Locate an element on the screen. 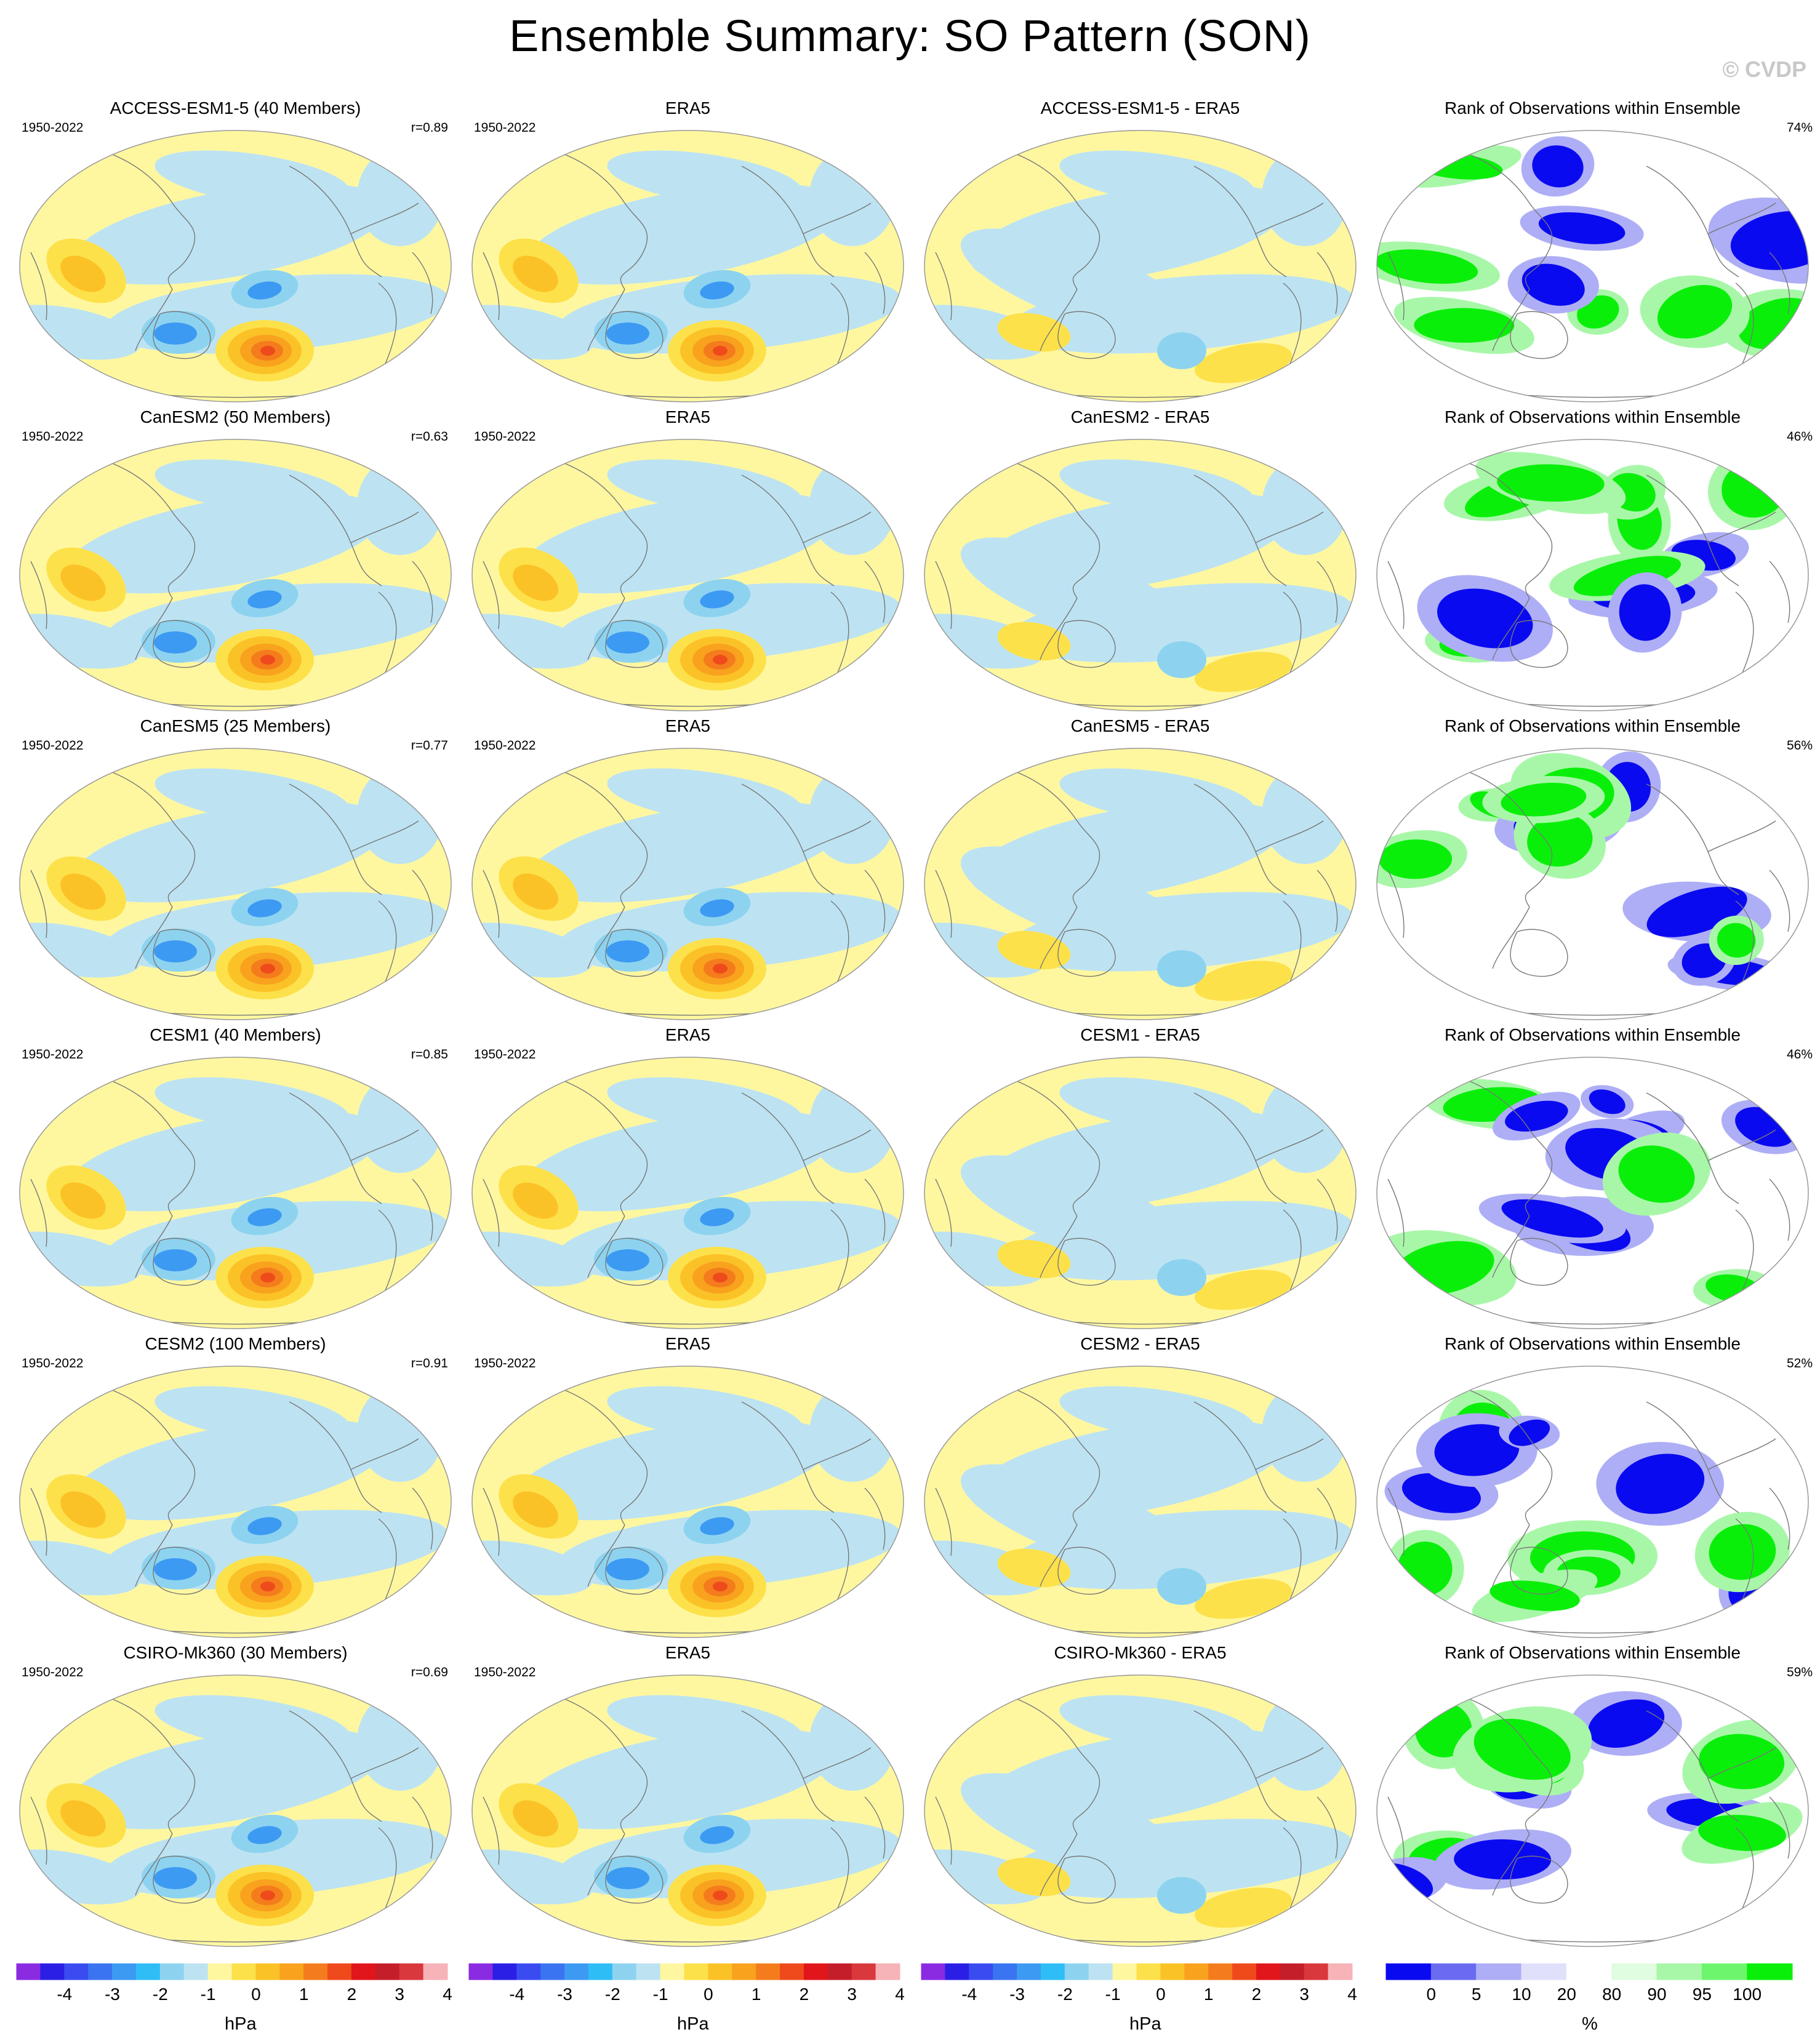 This screenshot has width=1820, height=2040. rank-low-region is located at coordinates (1696, 911).